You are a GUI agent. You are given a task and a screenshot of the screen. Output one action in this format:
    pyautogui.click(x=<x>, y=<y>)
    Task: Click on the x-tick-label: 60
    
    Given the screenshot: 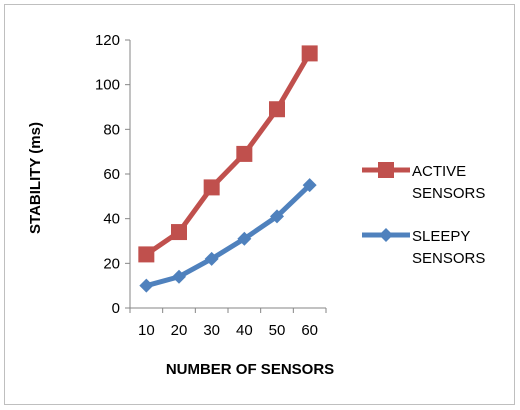 What is the action you would take?
    pyautogui.click(x=309, y=330)
    